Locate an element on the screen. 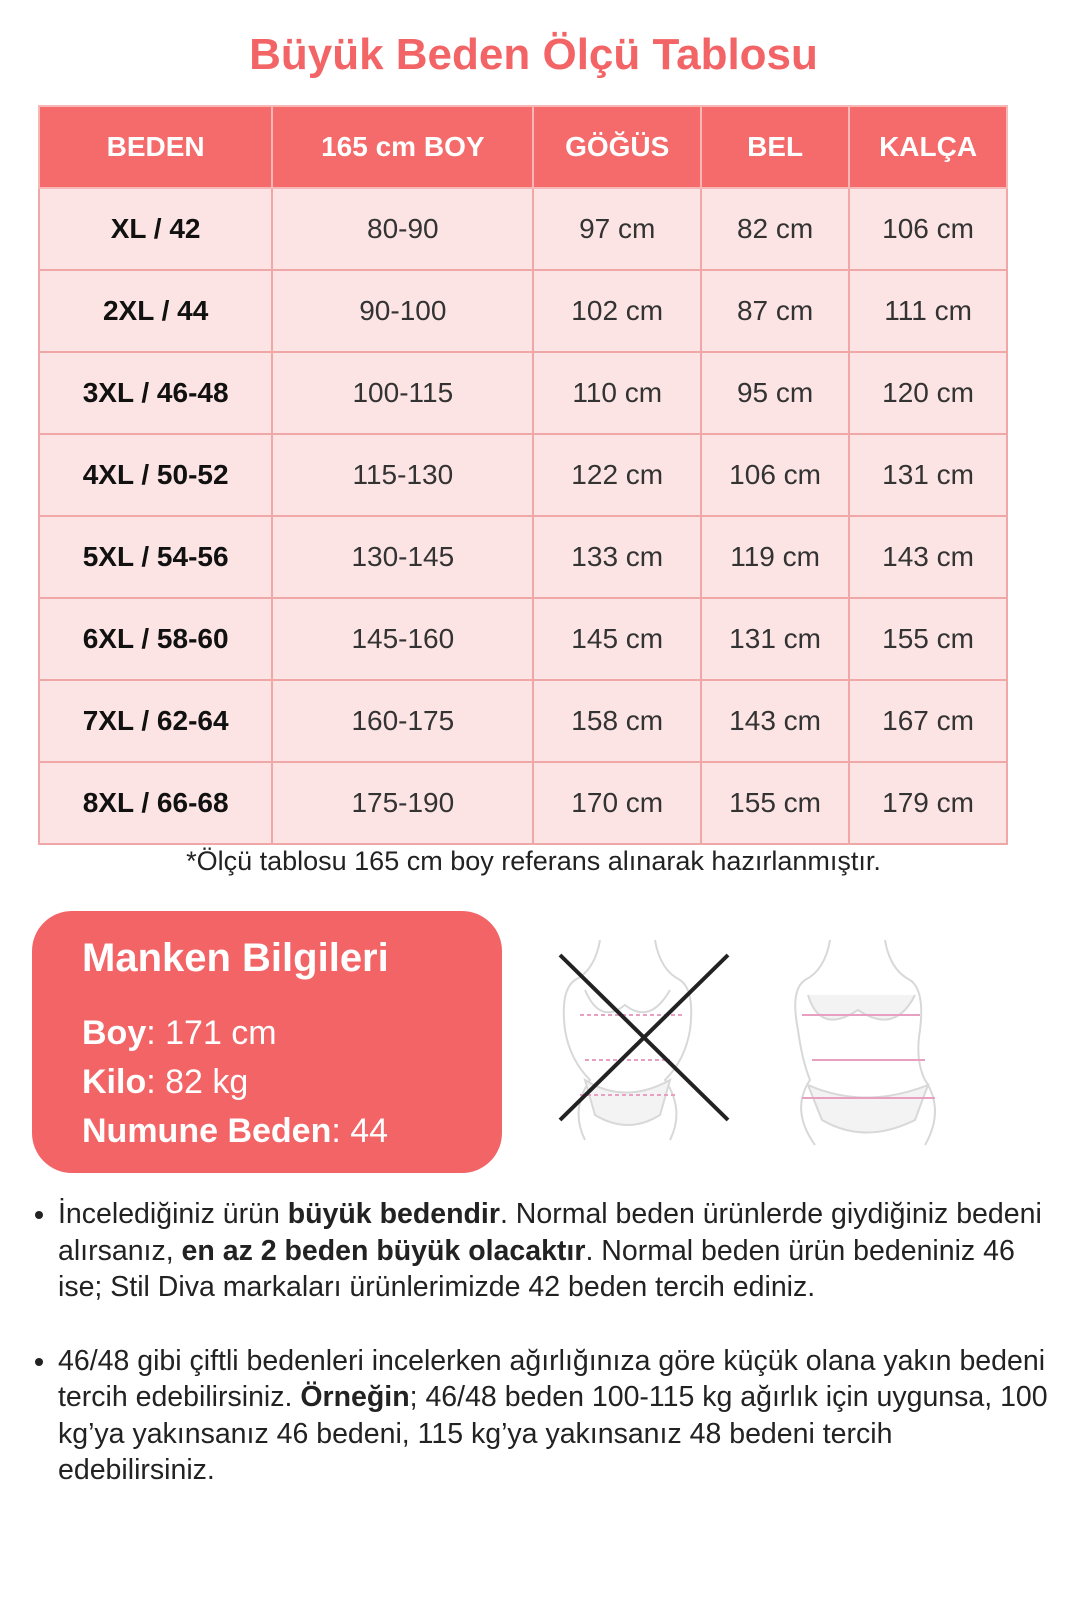 The image size is (1067, 1600). table-cell: XL / 42 is located at coordinates (155, 229).